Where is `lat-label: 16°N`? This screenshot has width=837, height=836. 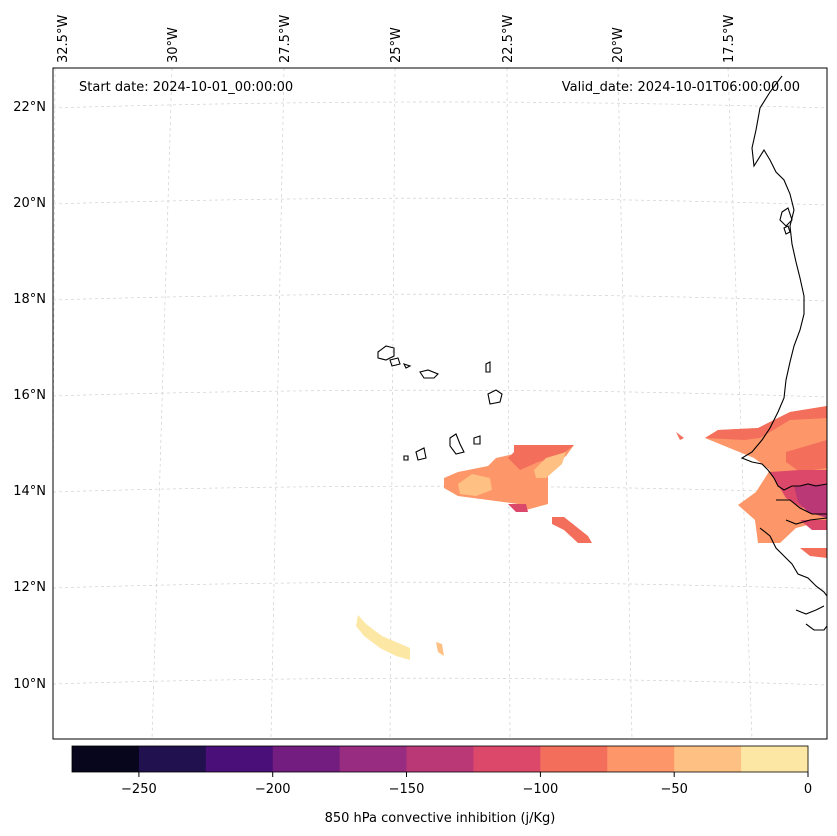
lat-label: 16°N is located at coordinates (29, 395).